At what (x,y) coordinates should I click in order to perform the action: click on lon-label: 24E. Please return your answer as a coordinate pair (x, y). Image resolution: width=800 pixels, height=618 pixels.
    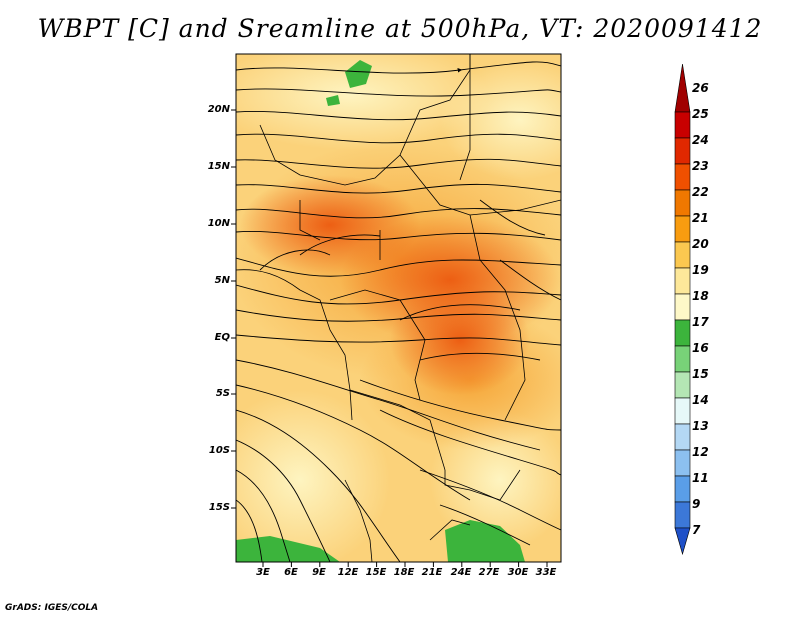
    Looking at the image, I should click on (461, 572).